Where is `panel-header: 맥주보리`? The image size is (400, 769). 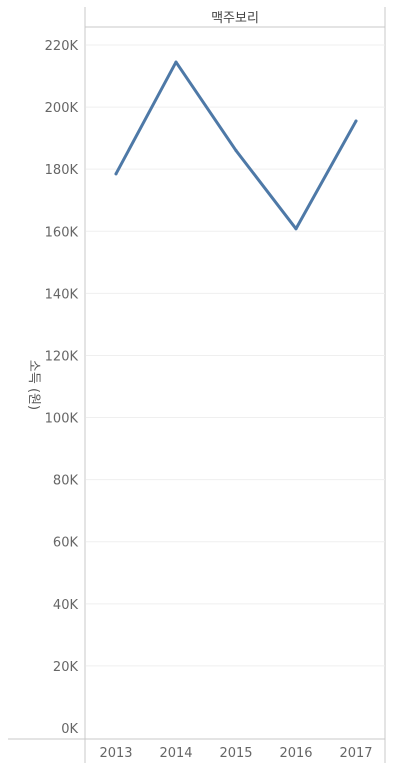 panel-header: 맥주보리 is located at coordinates (235, 18).